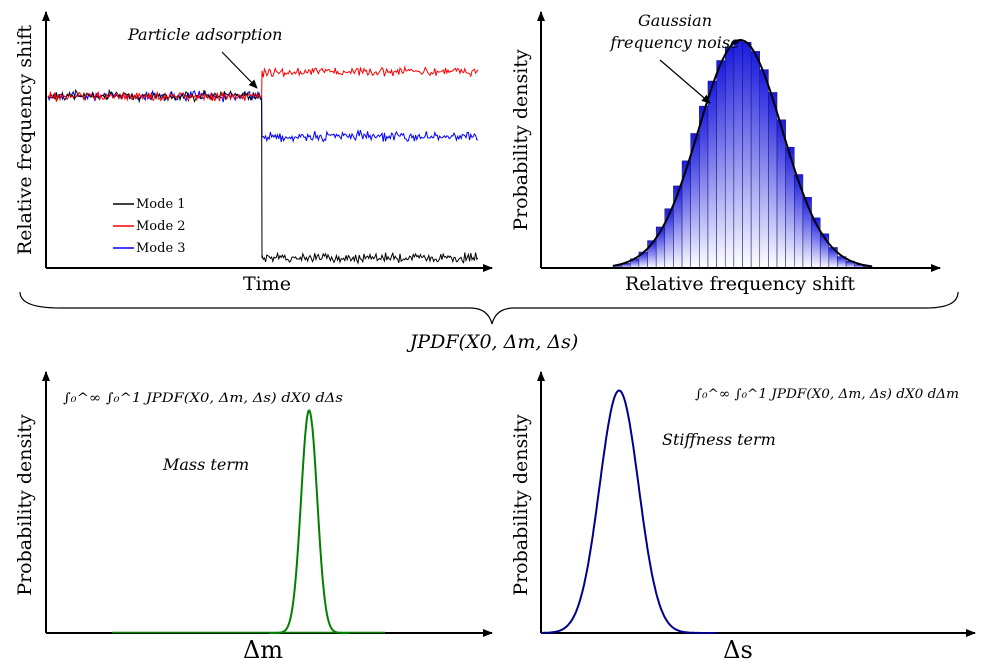  I want to click on tr-gaussian-fit-curve, so click(742, 153).